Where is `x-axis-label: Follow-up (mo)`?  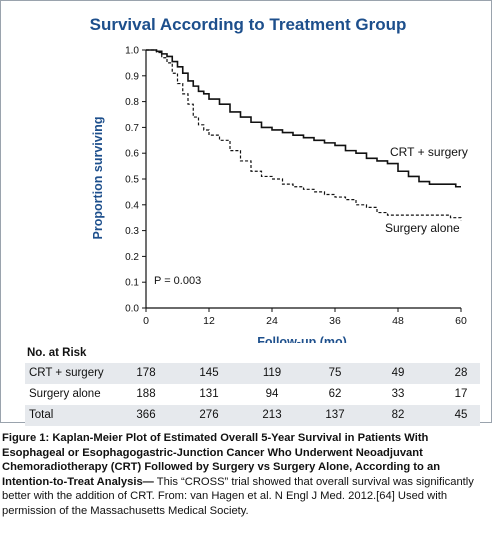
x-axis-label: Follow-up (mo) is located at coordinates (302, 339).